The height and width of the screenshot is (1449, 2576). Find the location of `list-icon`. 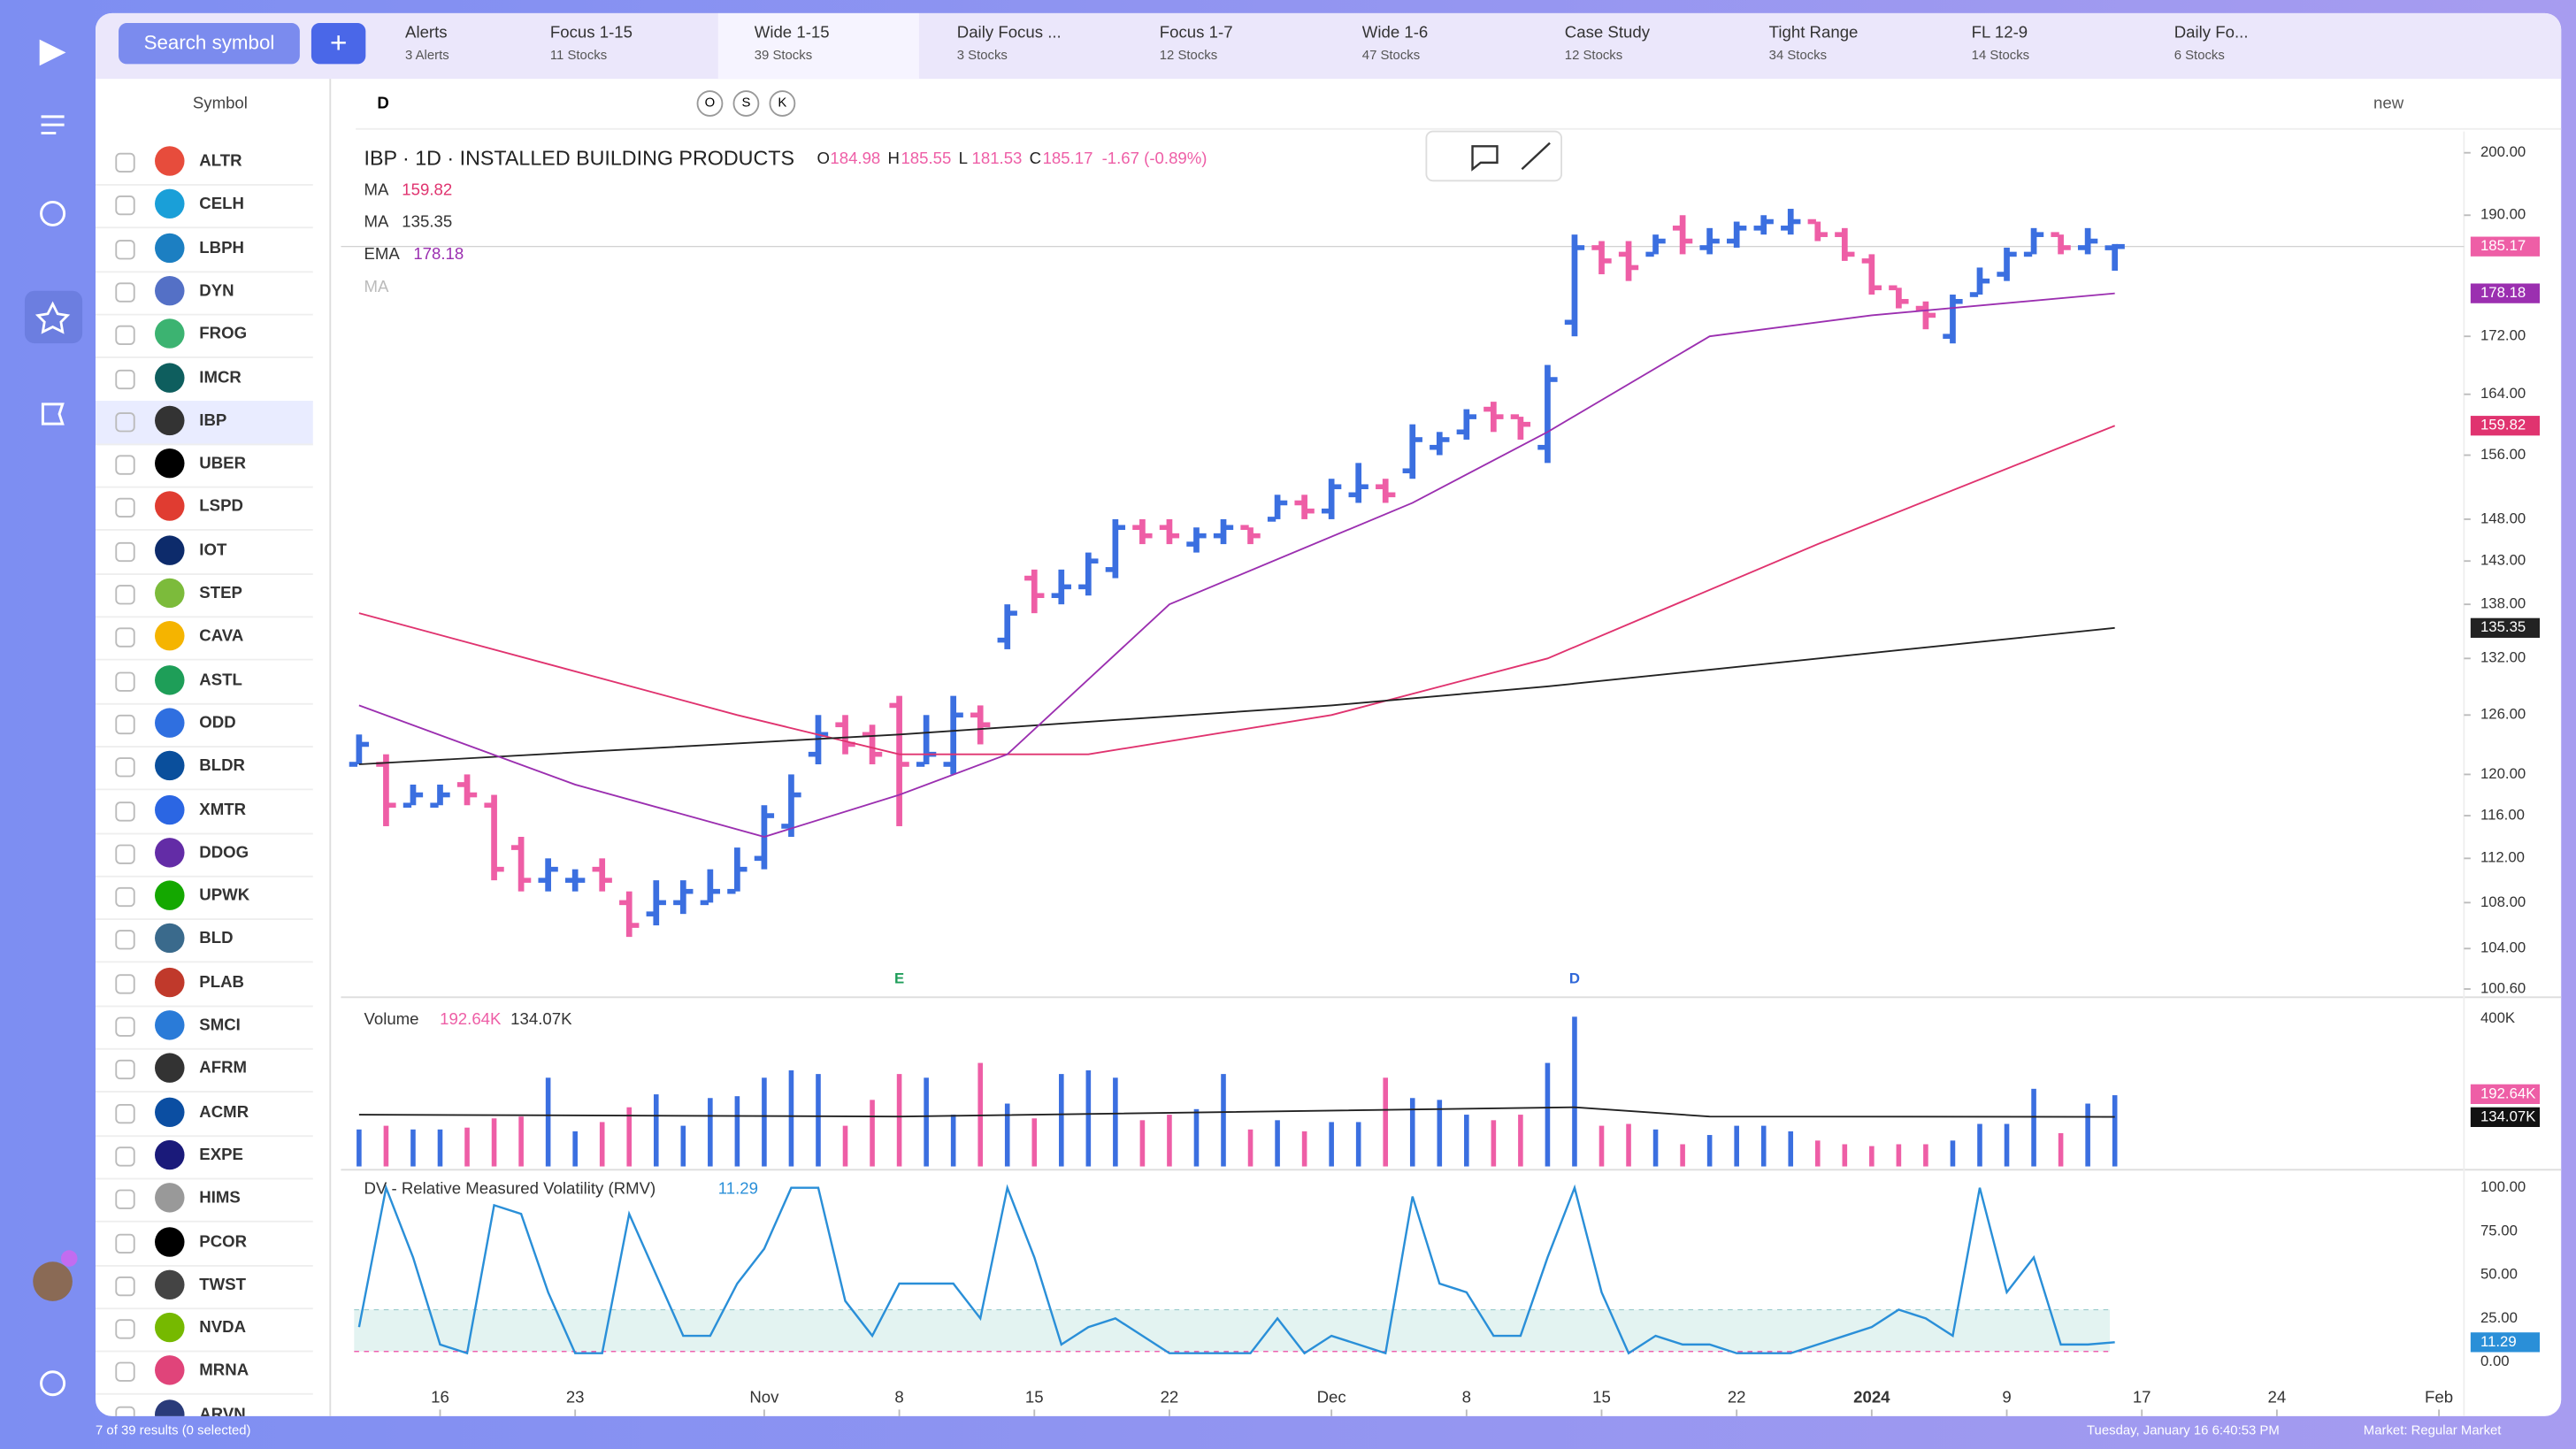

list-icon is located at coordinates (53, 124).